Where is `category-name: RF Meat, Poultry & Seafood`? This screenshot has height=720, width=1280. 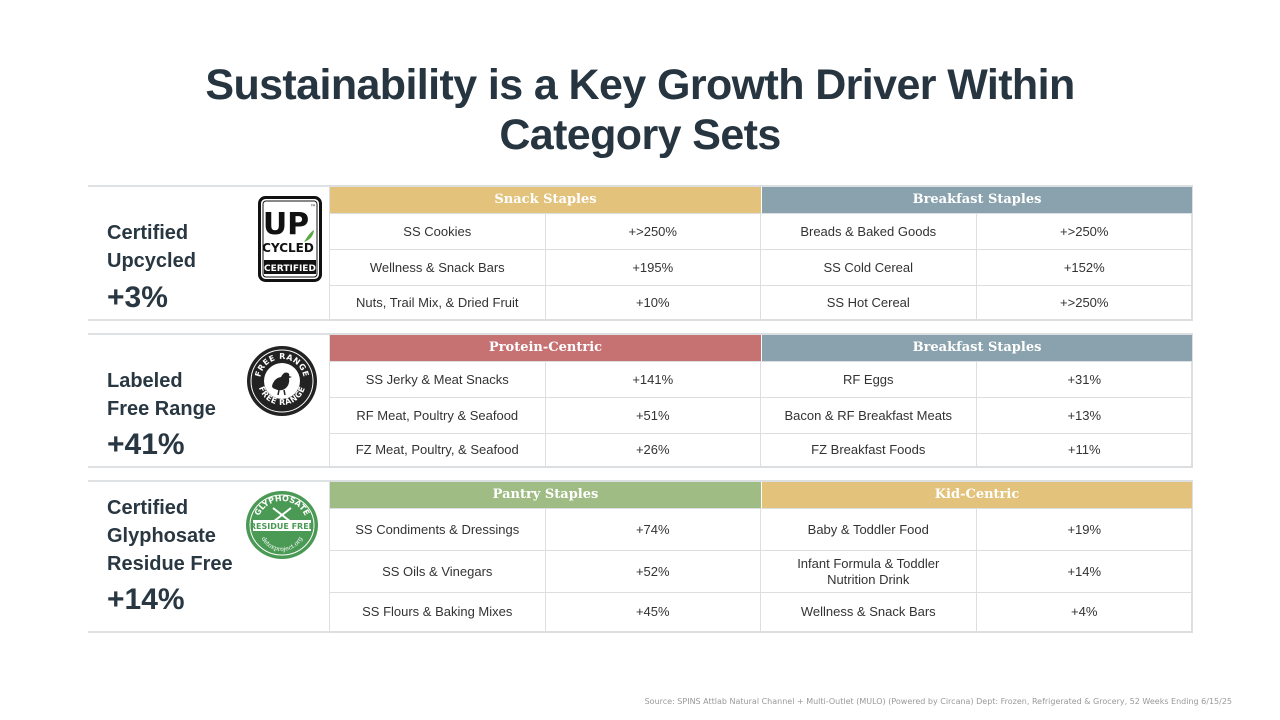
category-name: RF Meat, Poultry & Seafood is located at coordinates (438, 415).